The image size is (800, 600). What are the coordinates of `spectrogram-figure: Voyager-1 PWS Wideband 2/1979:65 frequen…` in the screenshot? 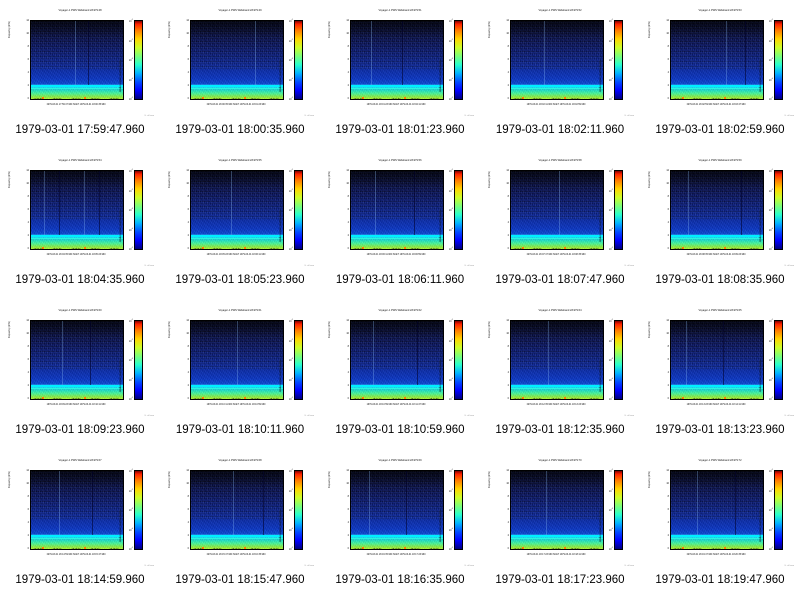 It's located at (721, 363).